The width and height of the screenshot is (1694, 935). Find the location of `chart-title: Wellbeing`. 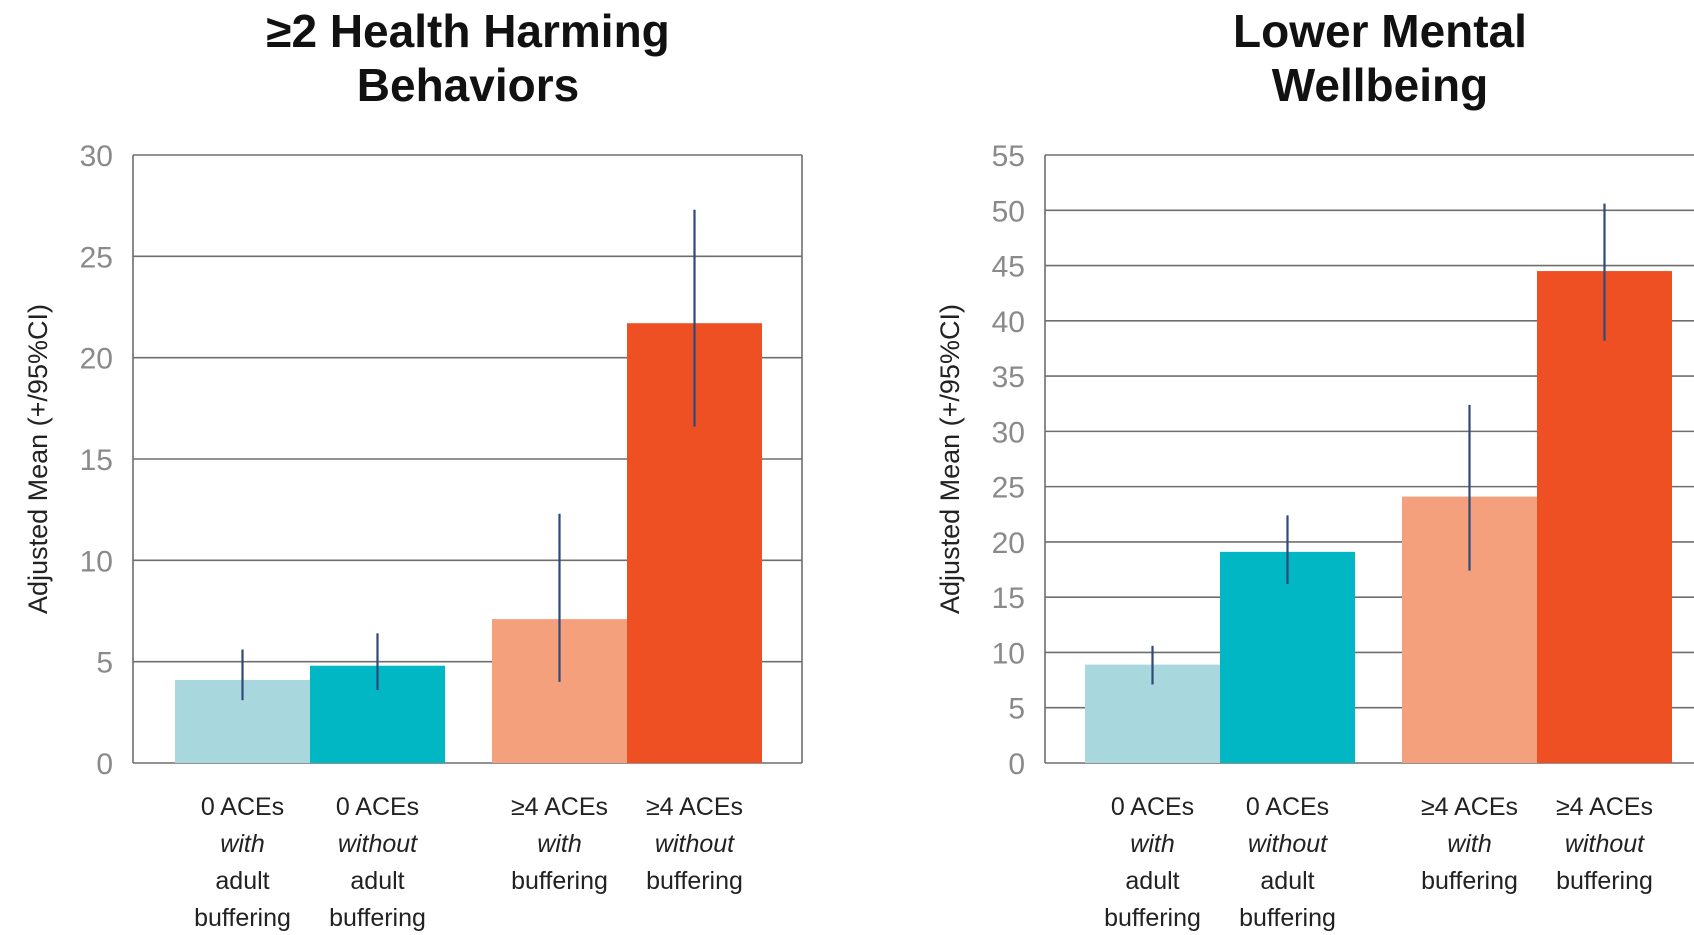

chart-title: Wellbeing is located at coordinates (1380, 85).